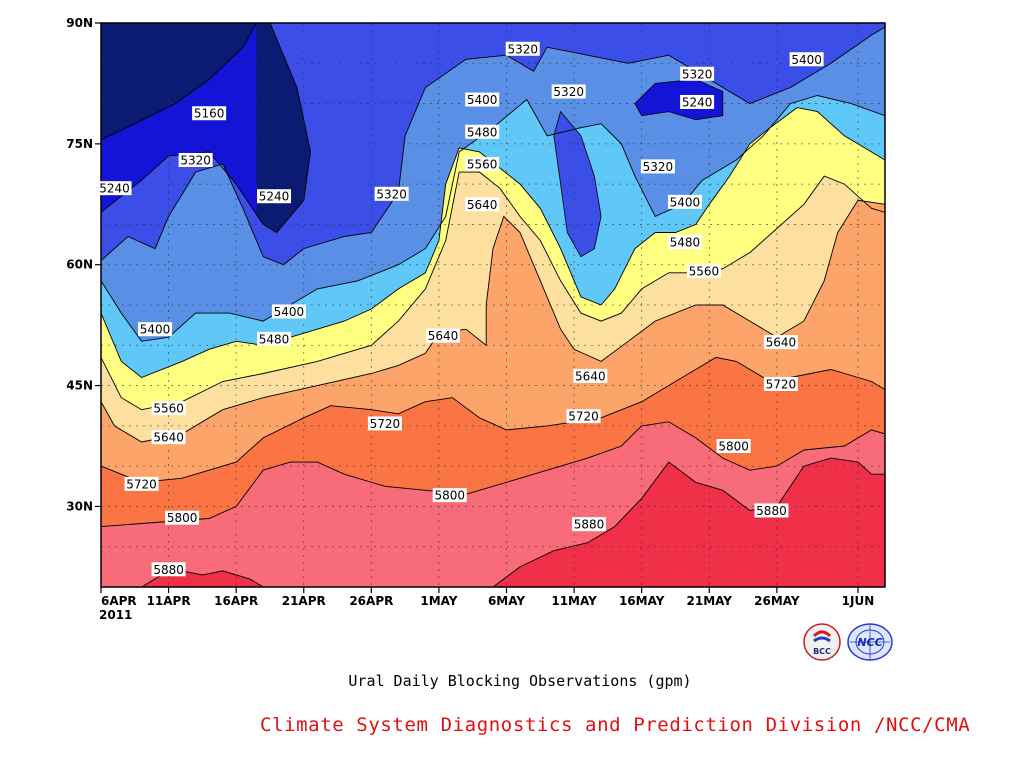 This screenshot has width=1024, height=768. What do you see at coordinates (642, 601) in the screenshot?
I see `x-tick-label: 16MAY` at bounding box center [642, 601].